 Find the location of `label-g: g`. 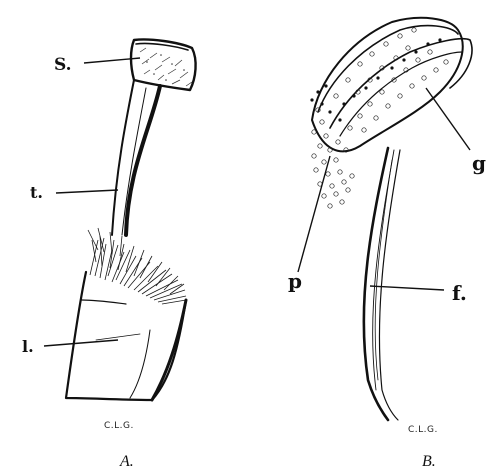

label-g: g is located at coordinates (479, 163).